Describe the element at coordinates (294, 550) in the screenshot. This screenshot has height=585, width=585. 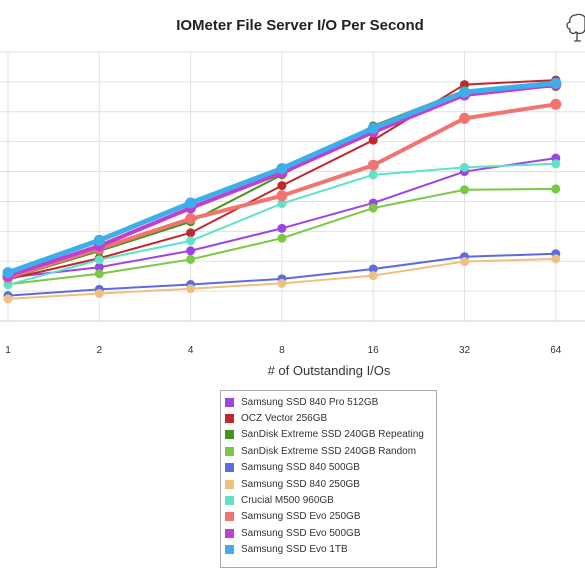
I see `legend-label: Samsung SSD Evo 1TB` at that location.